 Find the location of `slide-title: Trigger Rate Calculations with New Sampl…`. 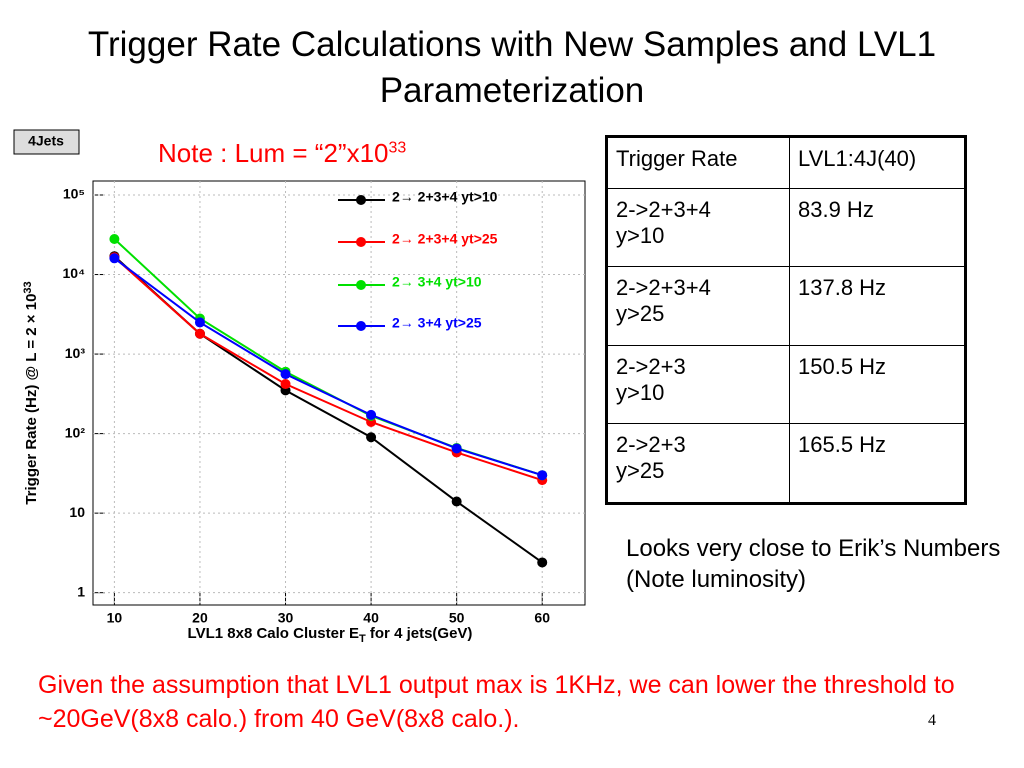

slide-title: Trigger Rate Calculations with New Sampl… is located at coordinates (512, 67).